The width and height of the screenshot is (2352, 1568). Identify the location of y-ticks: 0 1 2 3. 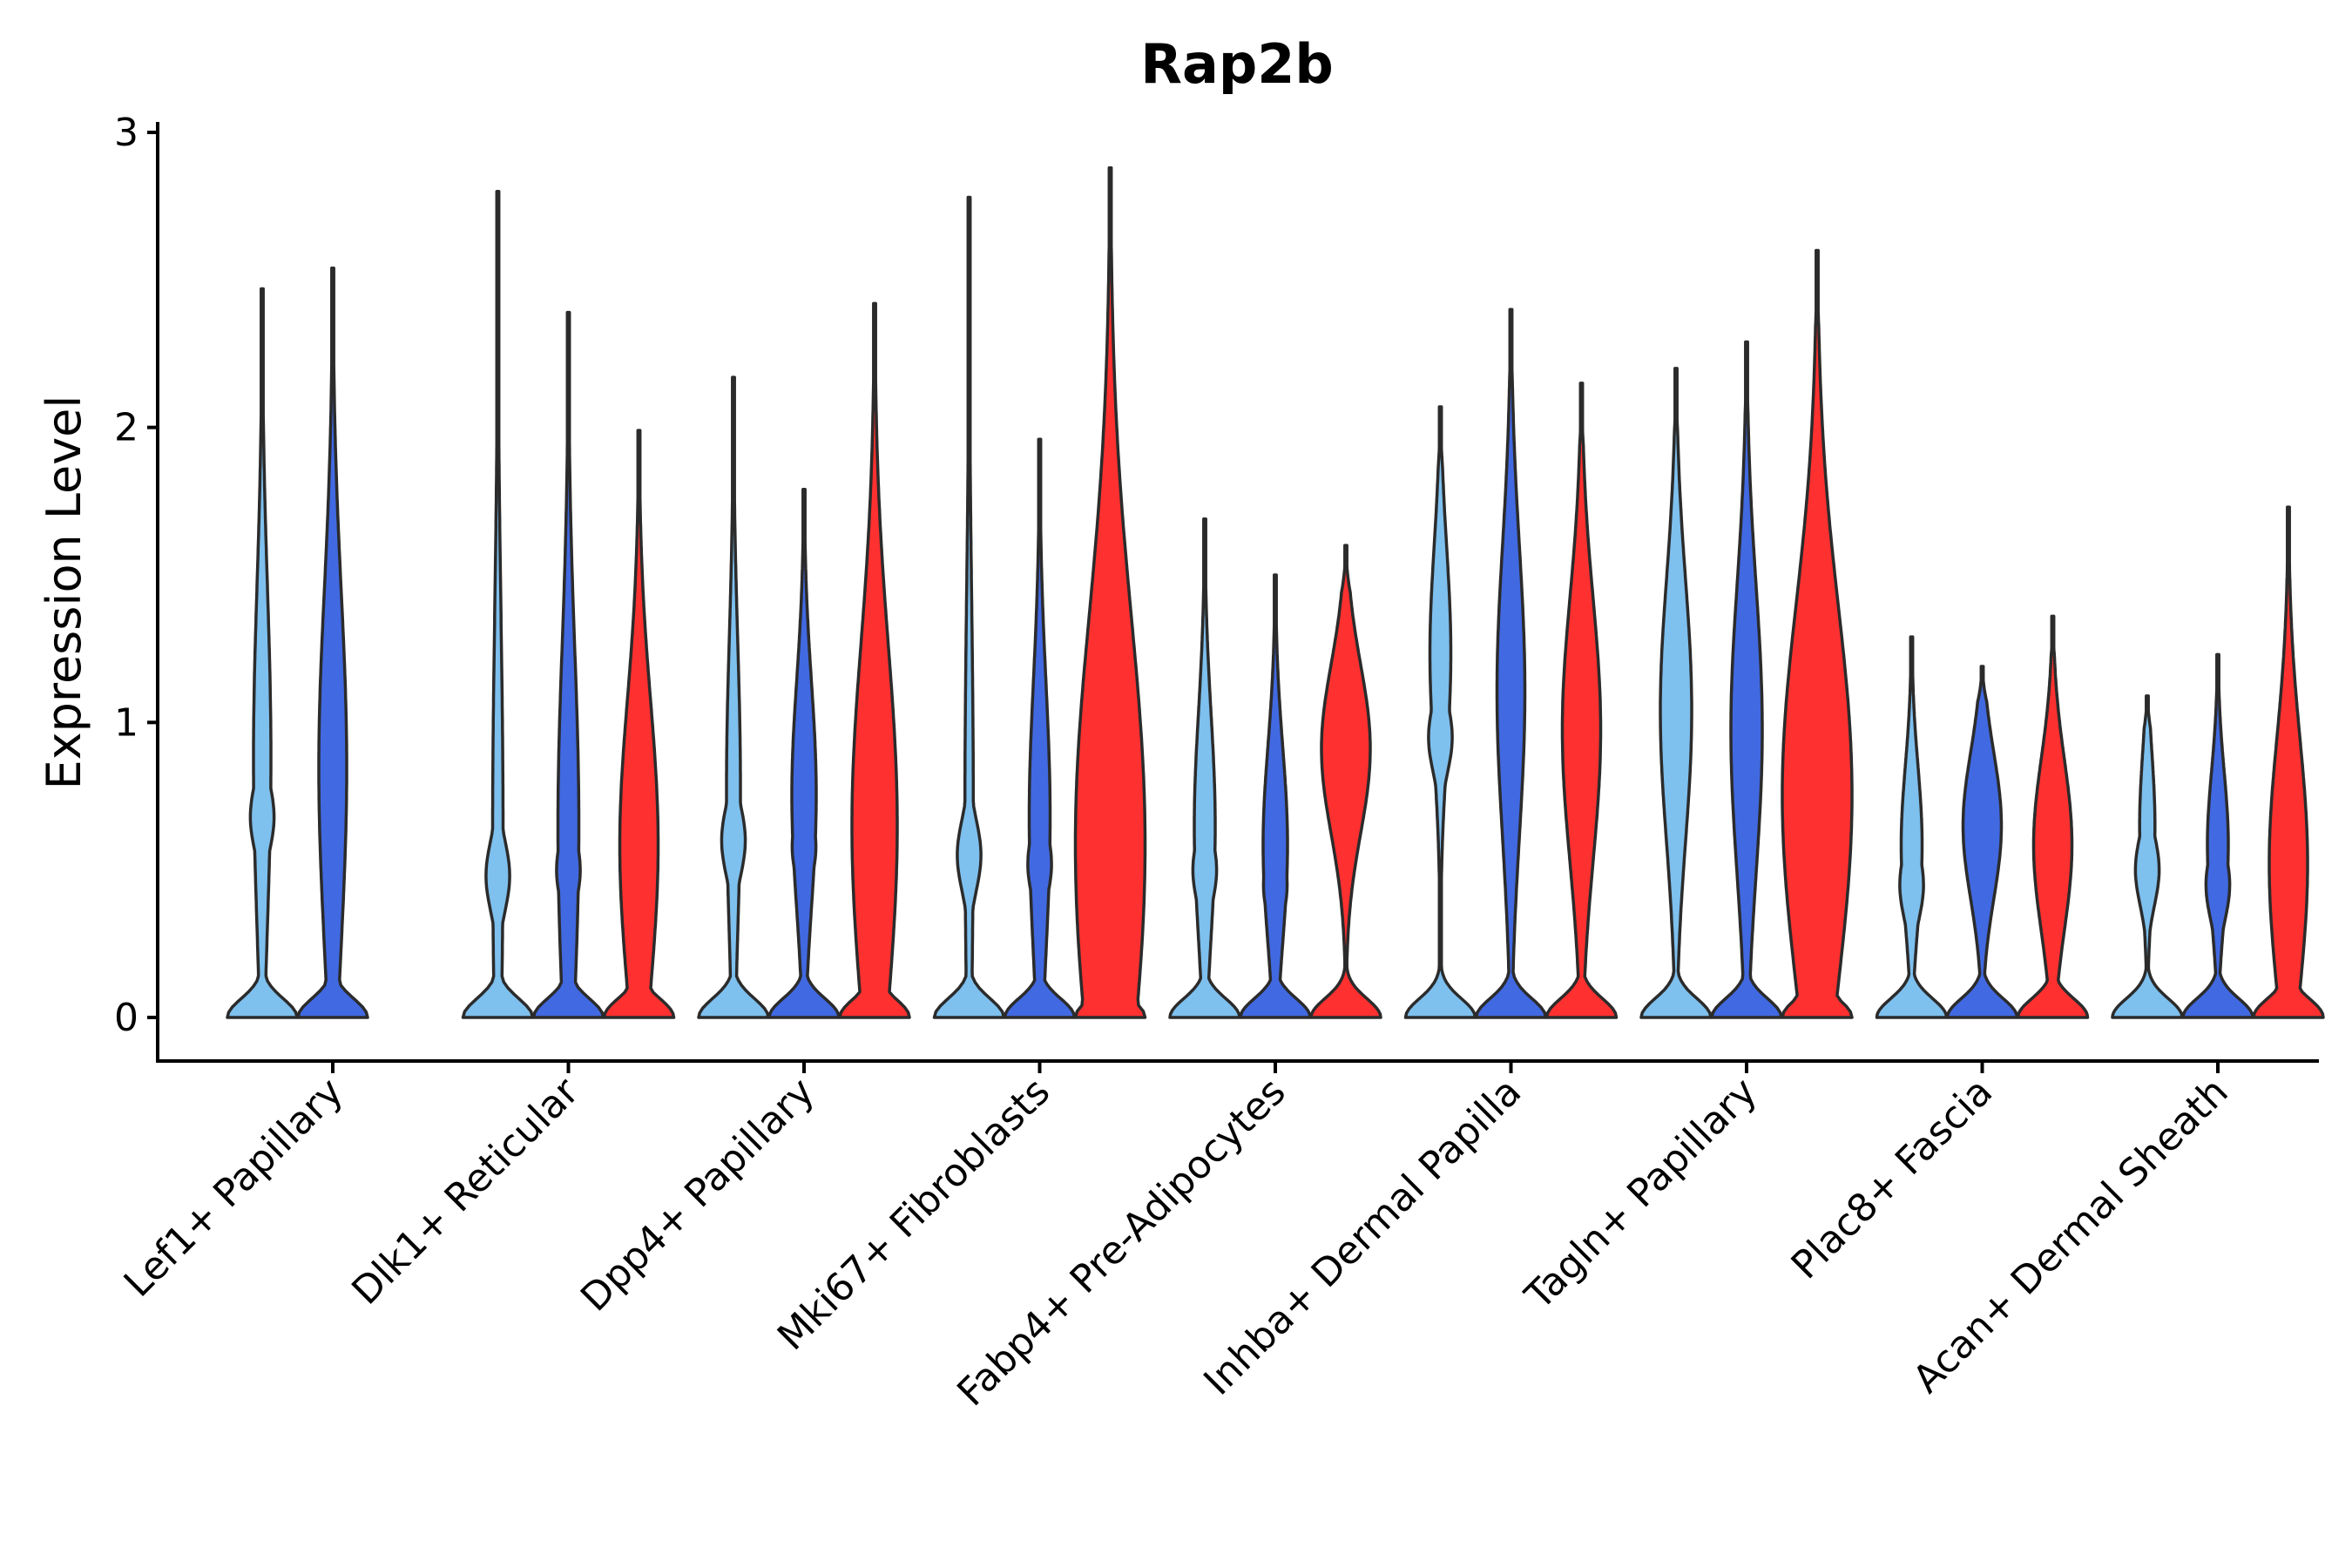
(136, 575).